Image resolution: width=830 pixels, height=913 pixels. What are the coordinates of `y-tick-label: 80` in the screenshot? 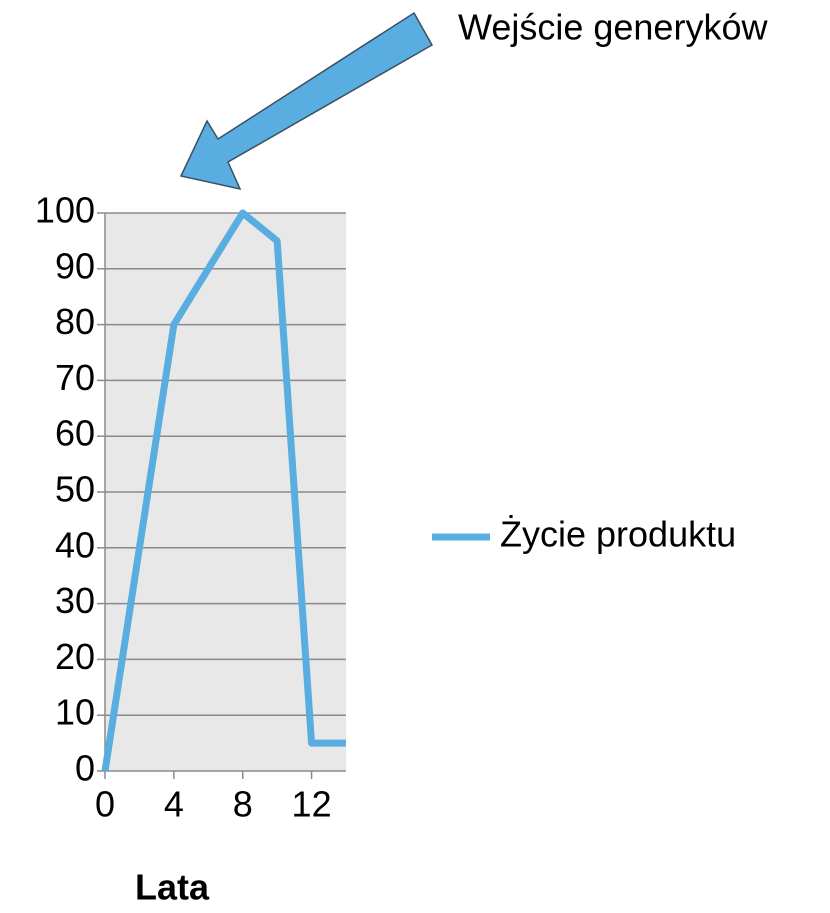 It's located at (75, 321).